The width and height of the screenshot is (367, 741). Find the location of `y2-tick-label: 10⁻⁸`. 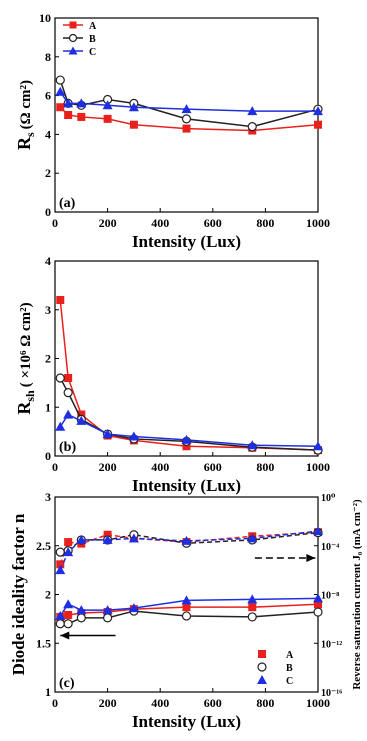

y2-tick-label: 10⁻⁸ is located at coordinates (330, 596).